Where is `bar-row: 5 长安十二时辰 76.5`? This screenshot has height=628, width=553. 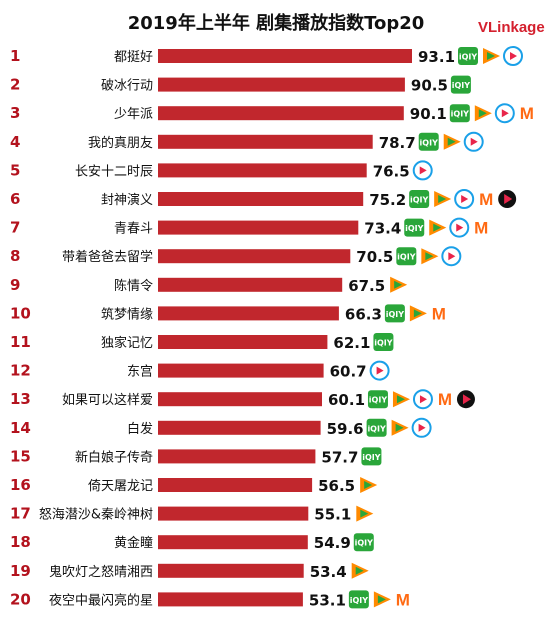
bar-row: 5 长安十二时辰 76.5 is located at coordinates (221, 170).